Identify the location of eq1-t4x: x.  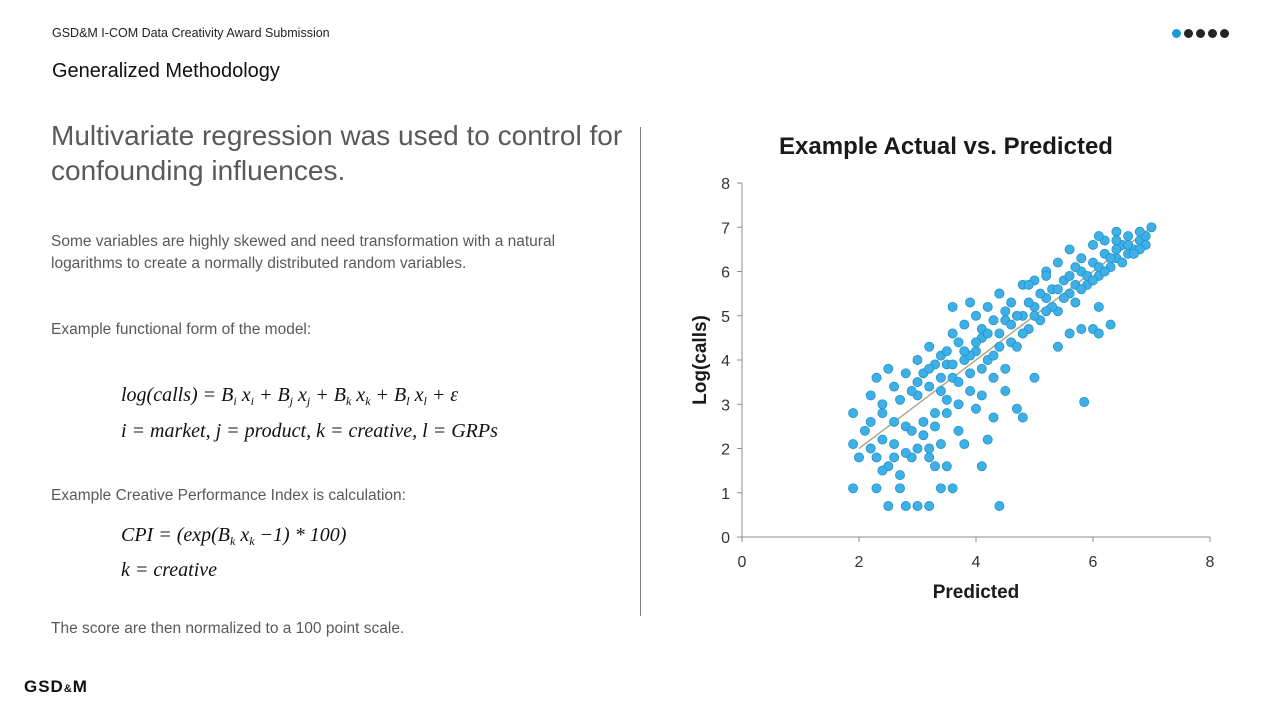
(416, 395).